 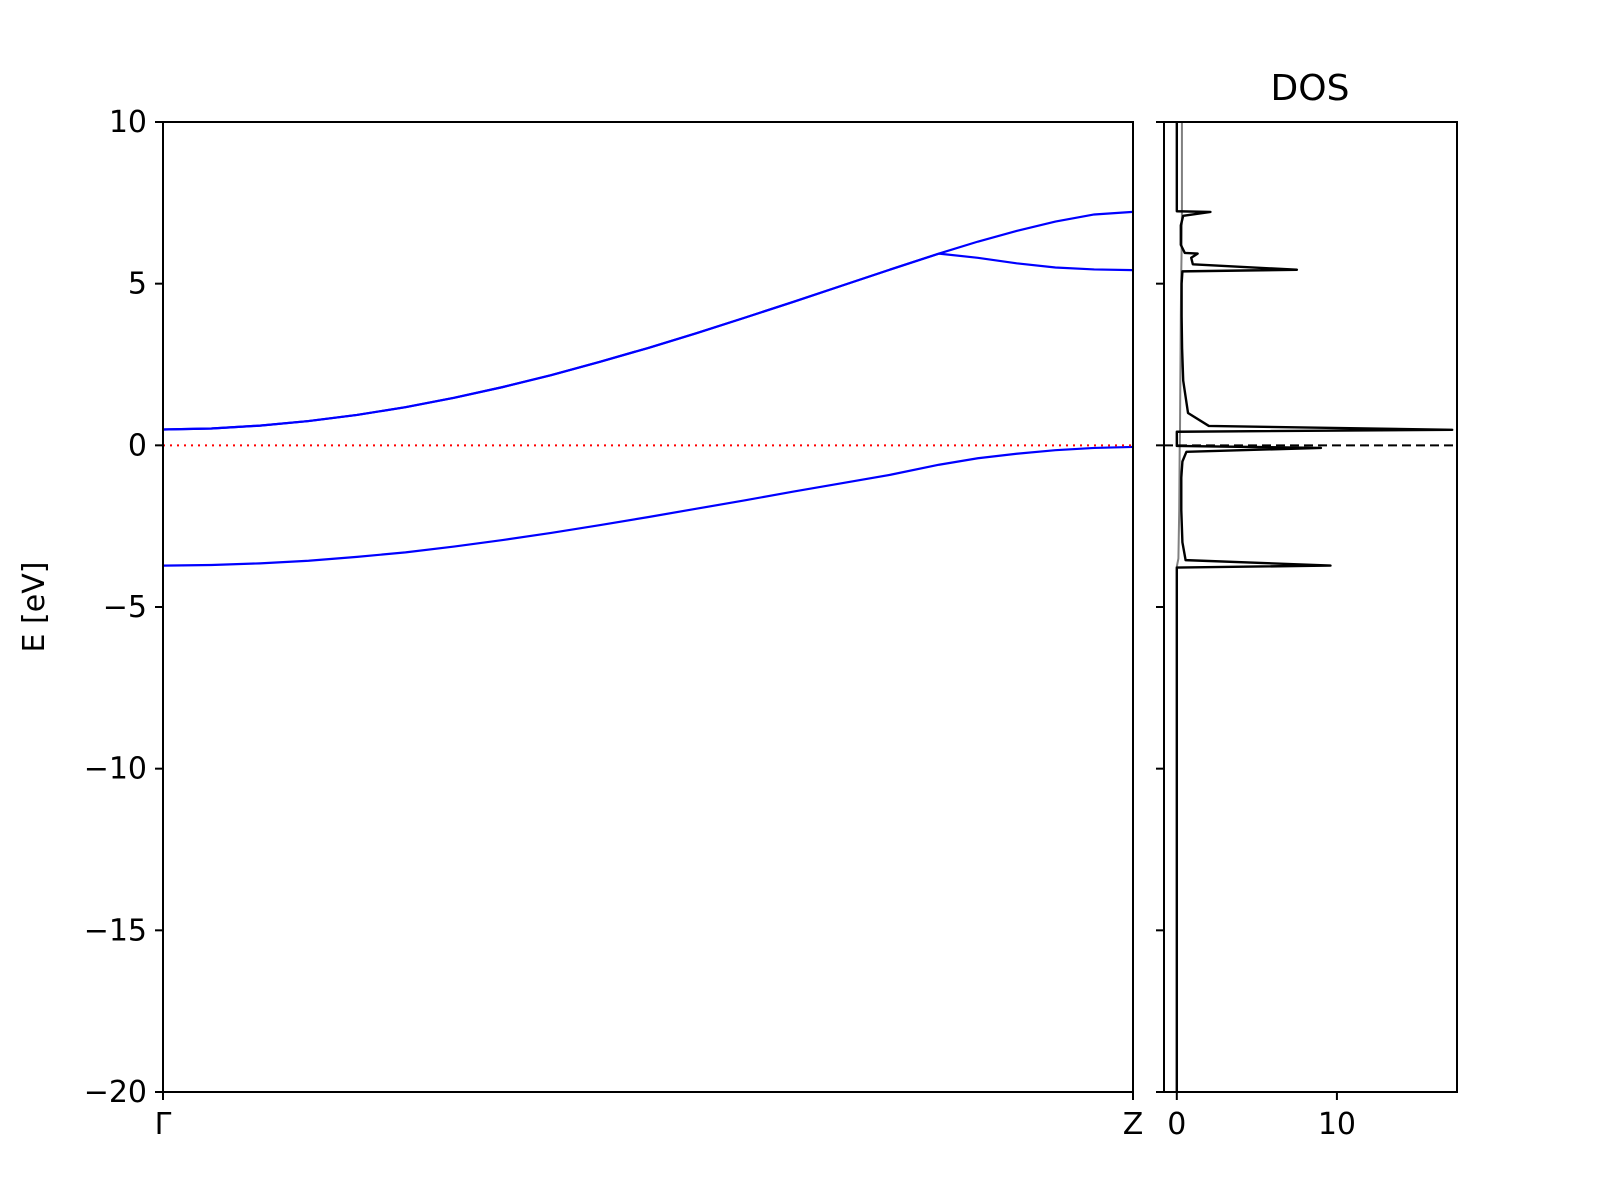 I want to click on dos-total-line, so click(x=1314, y=607).